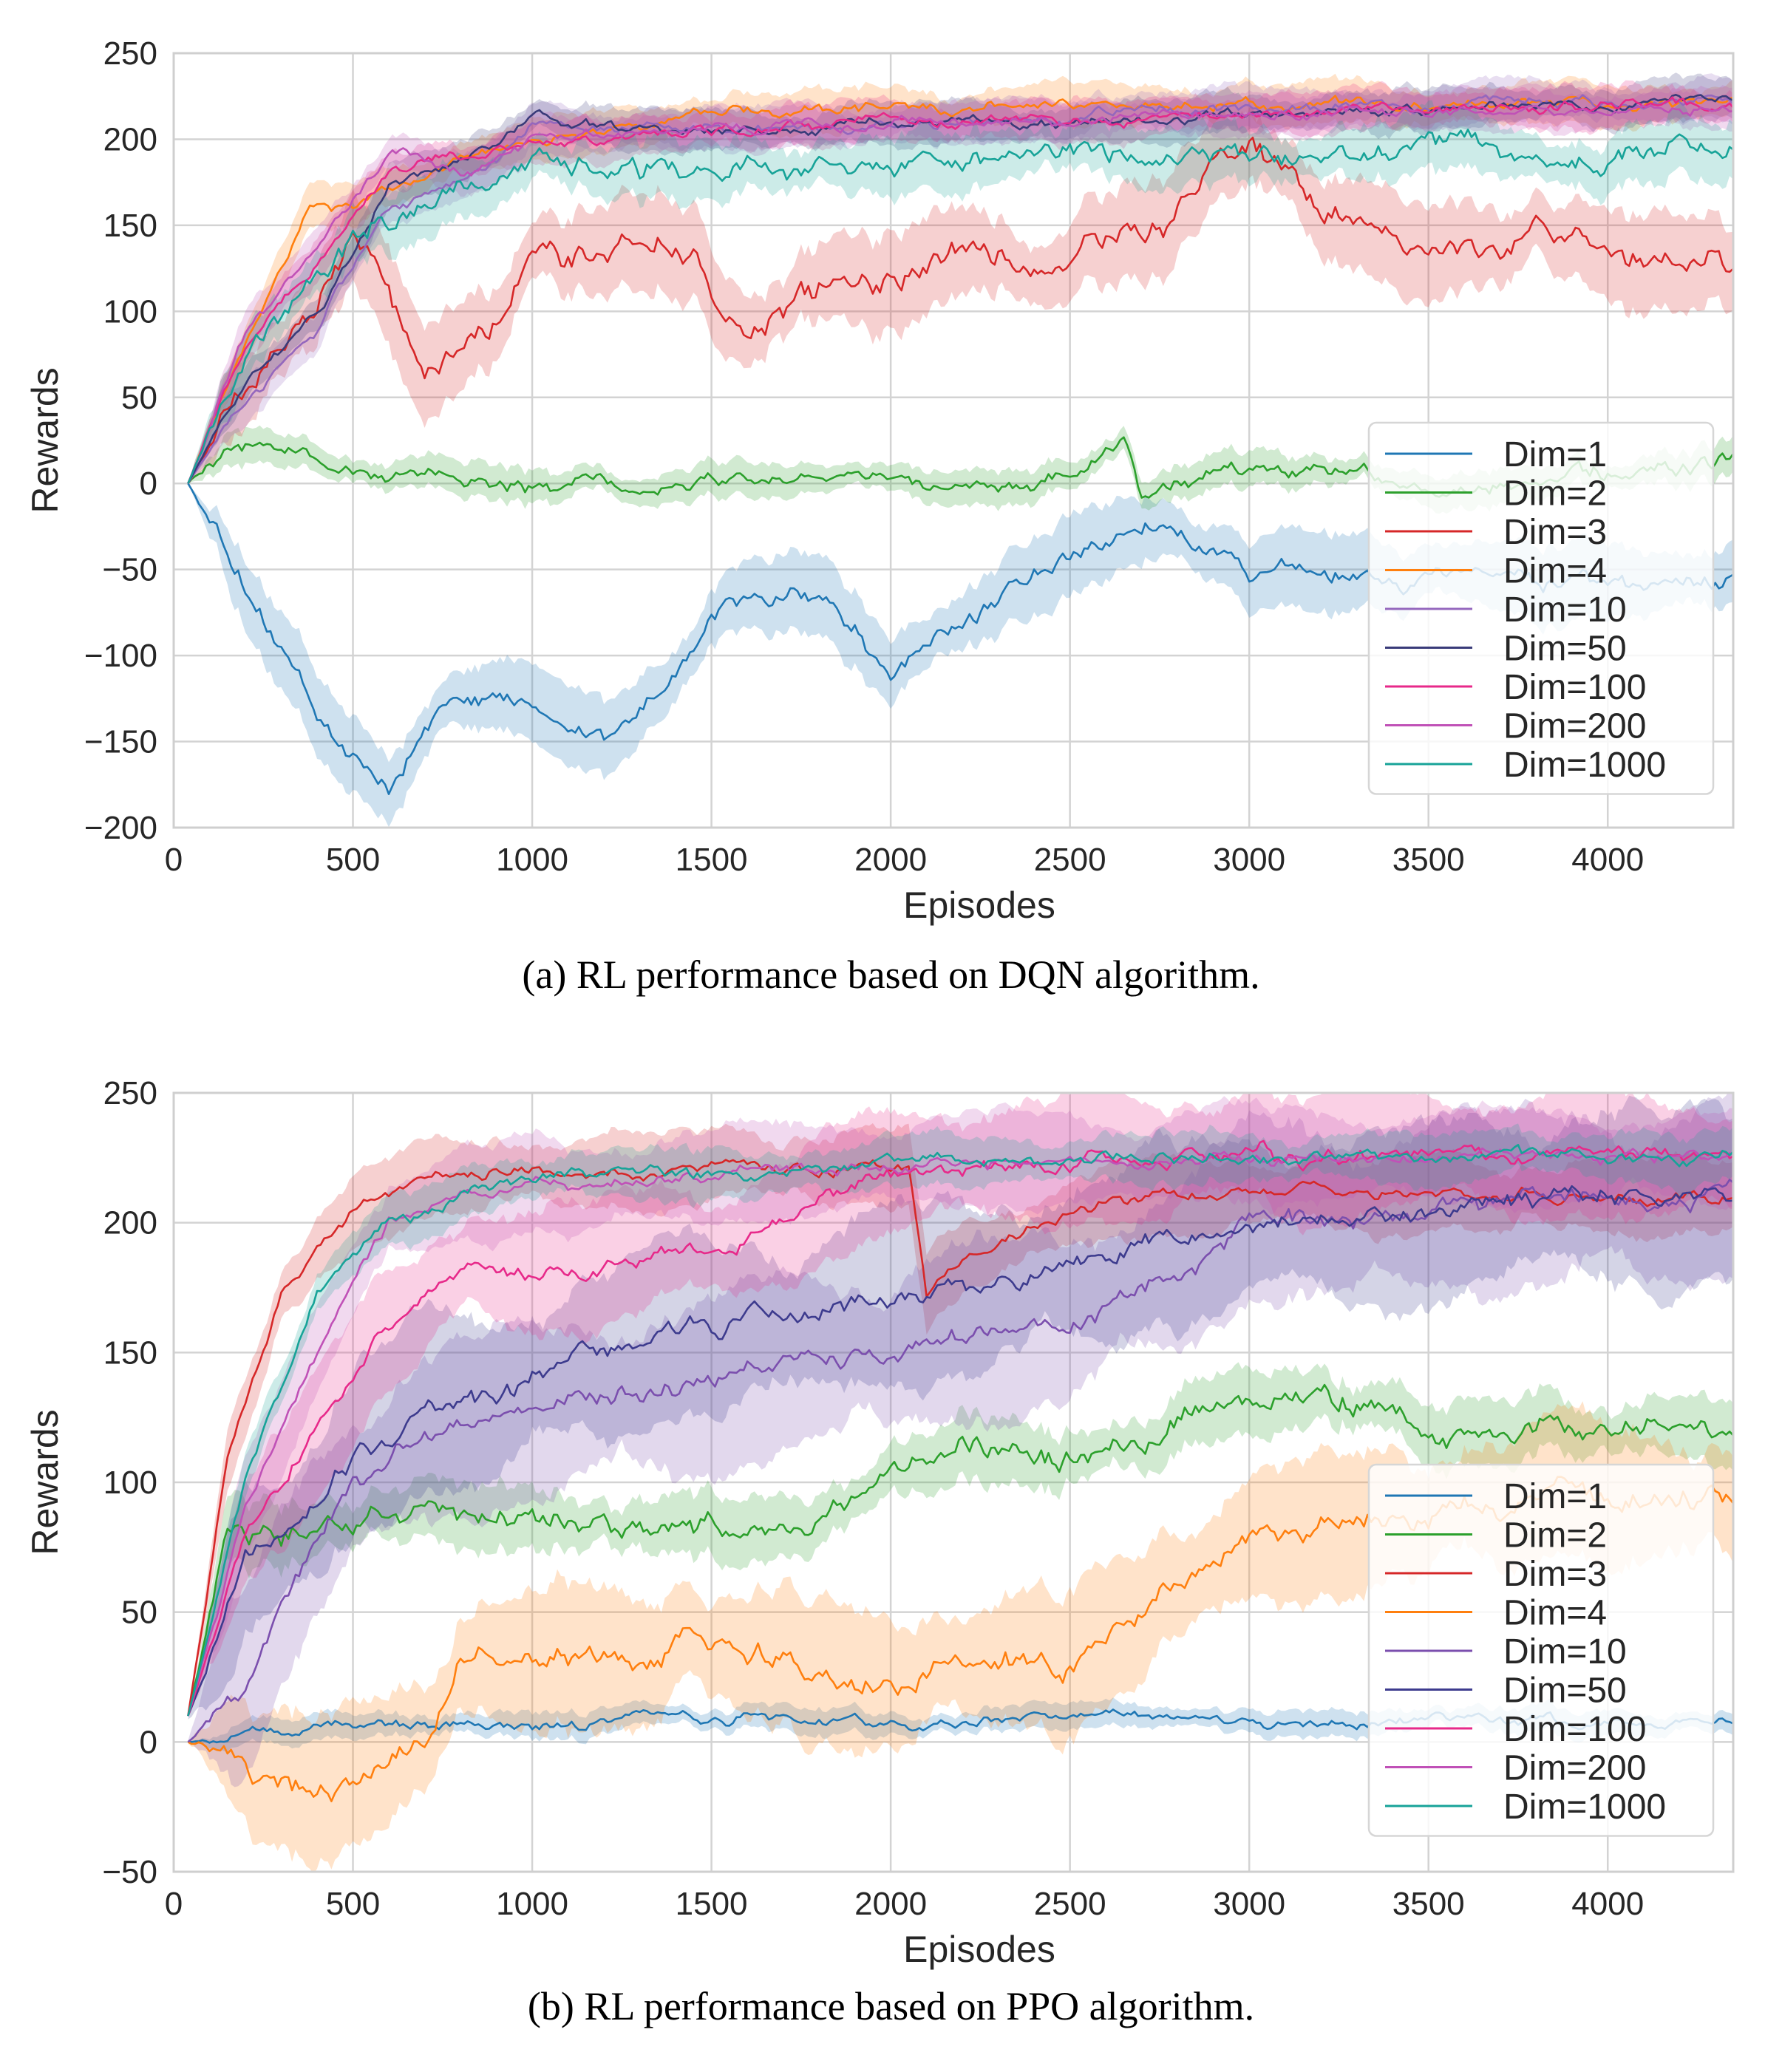 This screenshot has width=1782, height=2072. Describe the element at coordinates (120, 742) in the screenshot. I see `y-tick-label: −150` at that location.